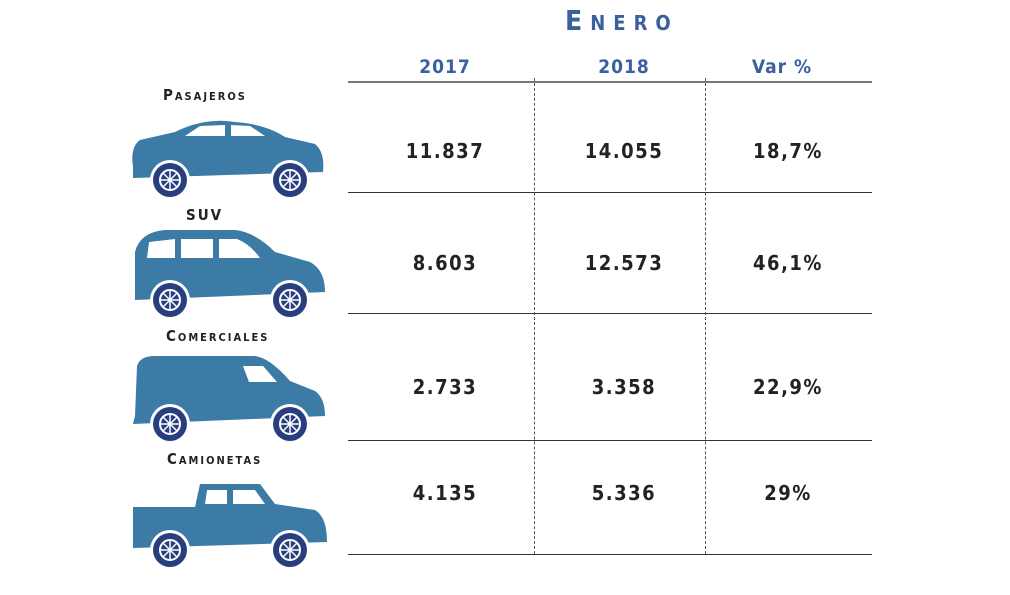 The width and height of the screenshot is (1010, 595). I want to click on table-title: Enero, so click(622, 20).